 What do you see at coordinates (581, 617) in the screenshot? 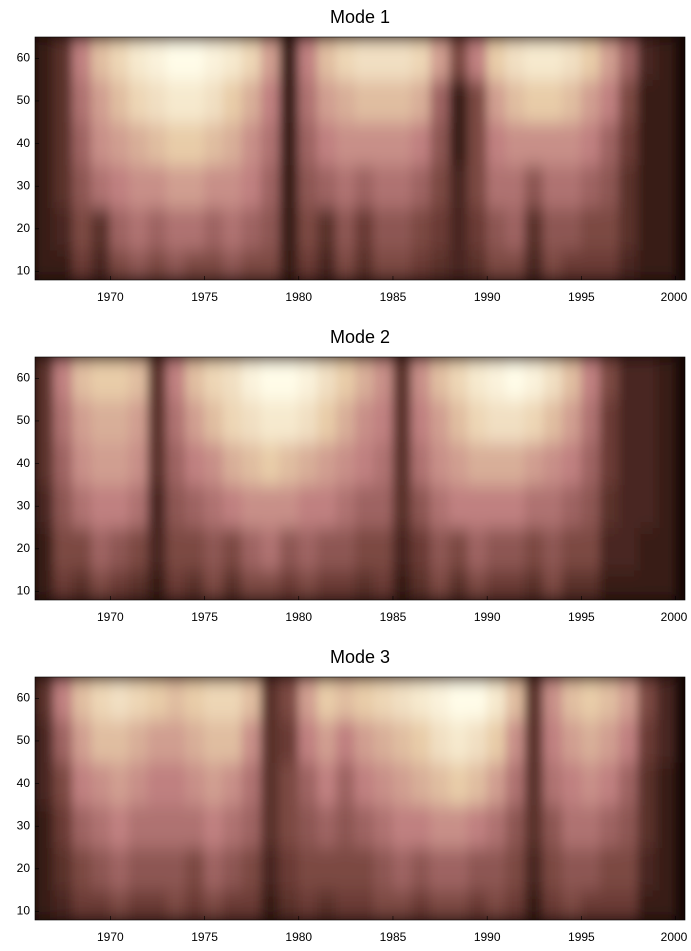
I see `x-tick-label: 1995` at bounding box center [581, 617].